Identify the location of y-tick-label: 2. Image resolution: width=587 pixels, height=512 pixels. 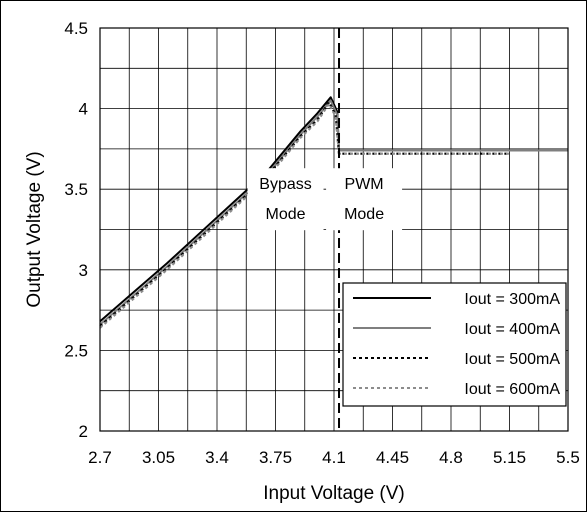
(83, 431).